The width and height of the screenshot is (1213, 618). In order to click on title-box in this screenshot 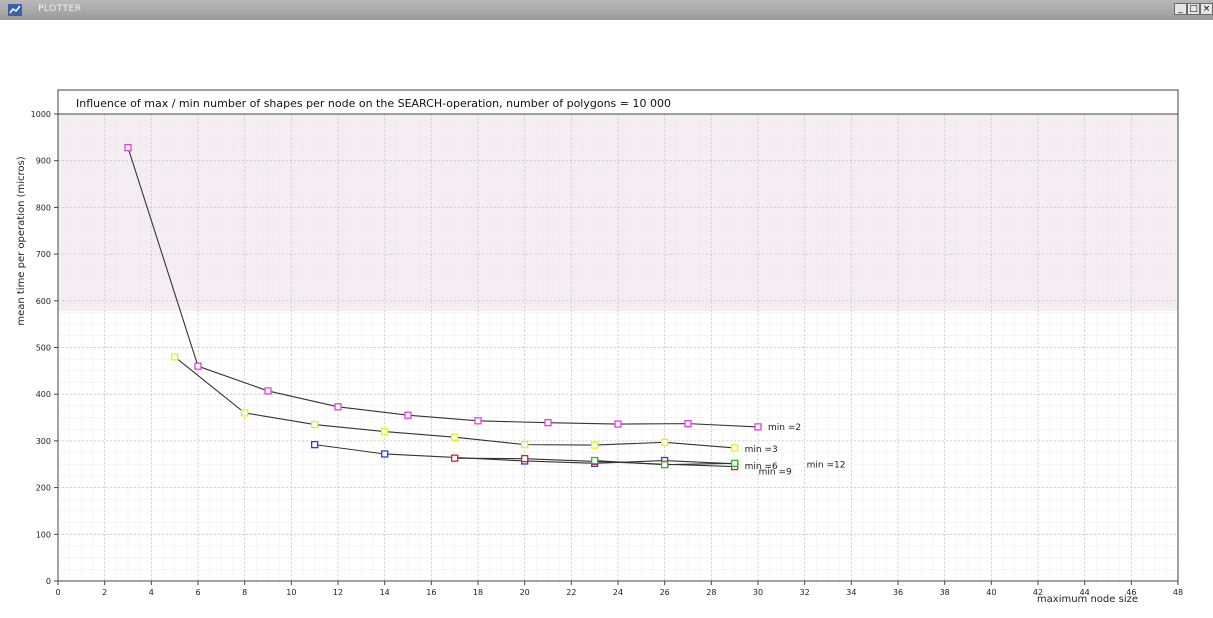, I will do `click(618, 102)`.